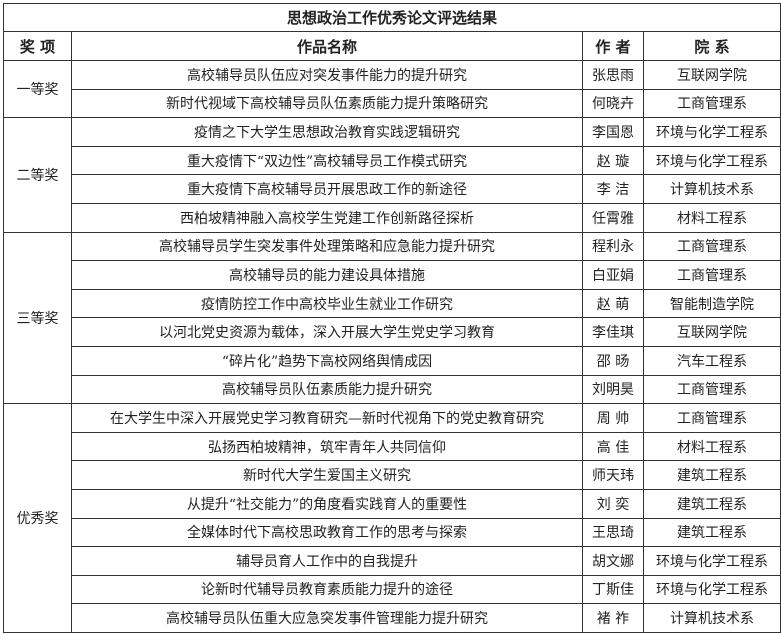  I want to click on work-title: 高校辅导员的能力建设具体措施, so click(327, 275).